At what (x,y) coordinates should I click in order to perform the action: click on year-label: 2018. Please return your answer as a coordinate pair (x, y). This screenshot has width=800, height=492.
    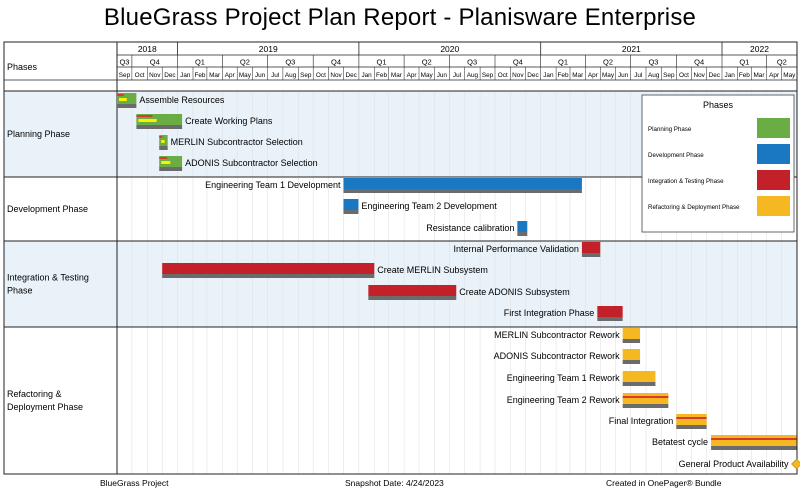
    Looking at the image, I should click on (147, 49).